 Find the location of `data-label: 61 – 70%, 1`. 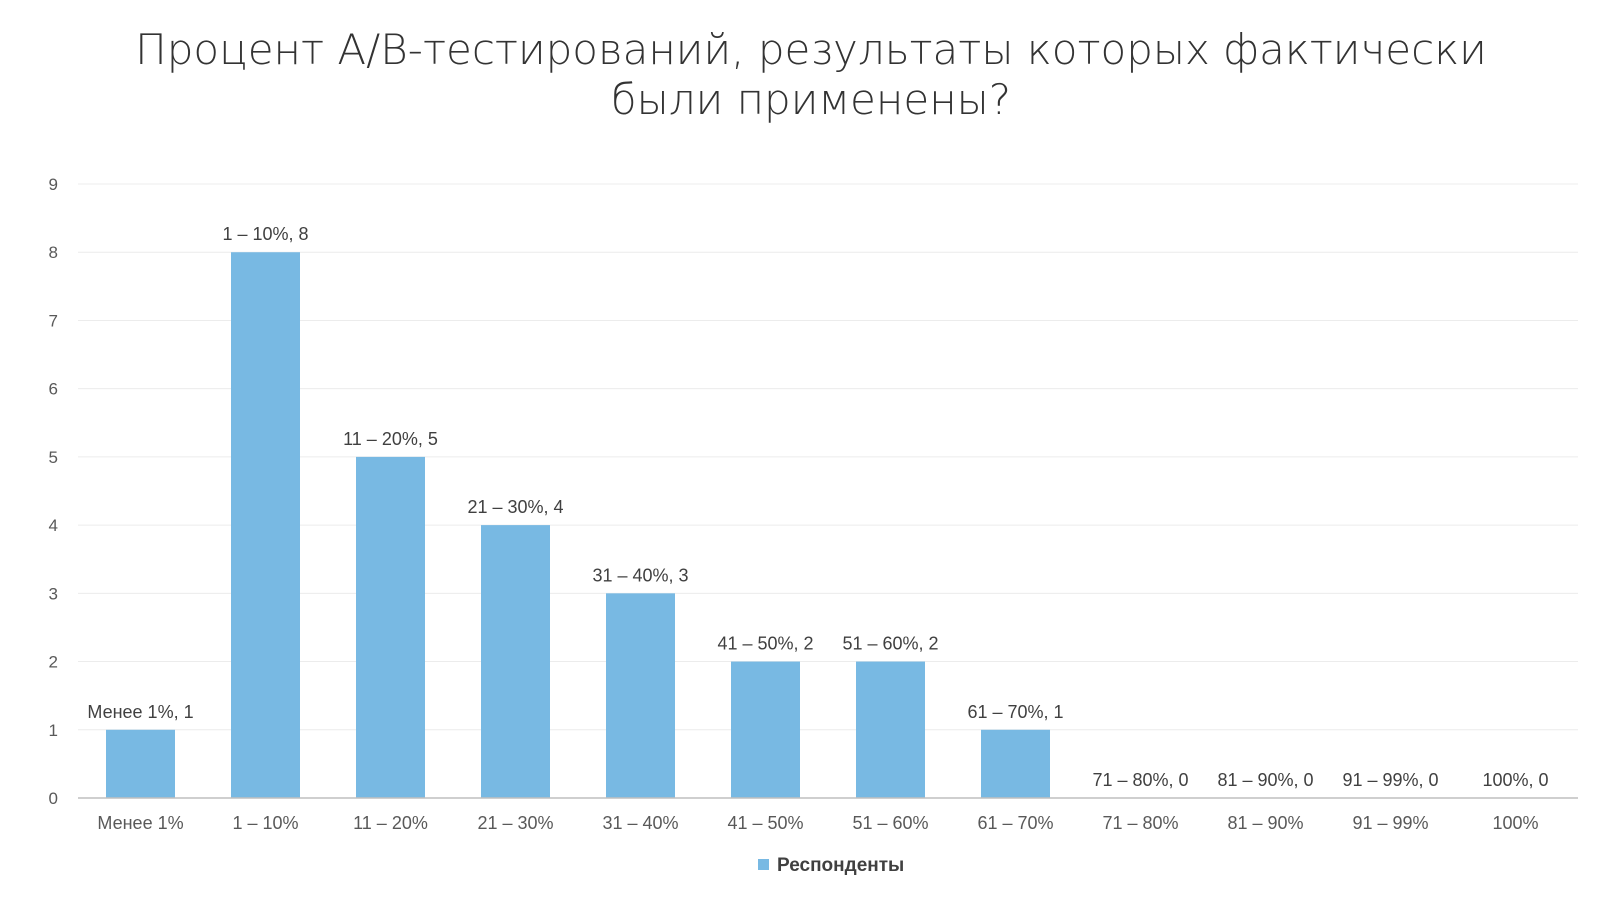

data-label: 61 – 70%, 1 is located at coordinates (1015, 712).